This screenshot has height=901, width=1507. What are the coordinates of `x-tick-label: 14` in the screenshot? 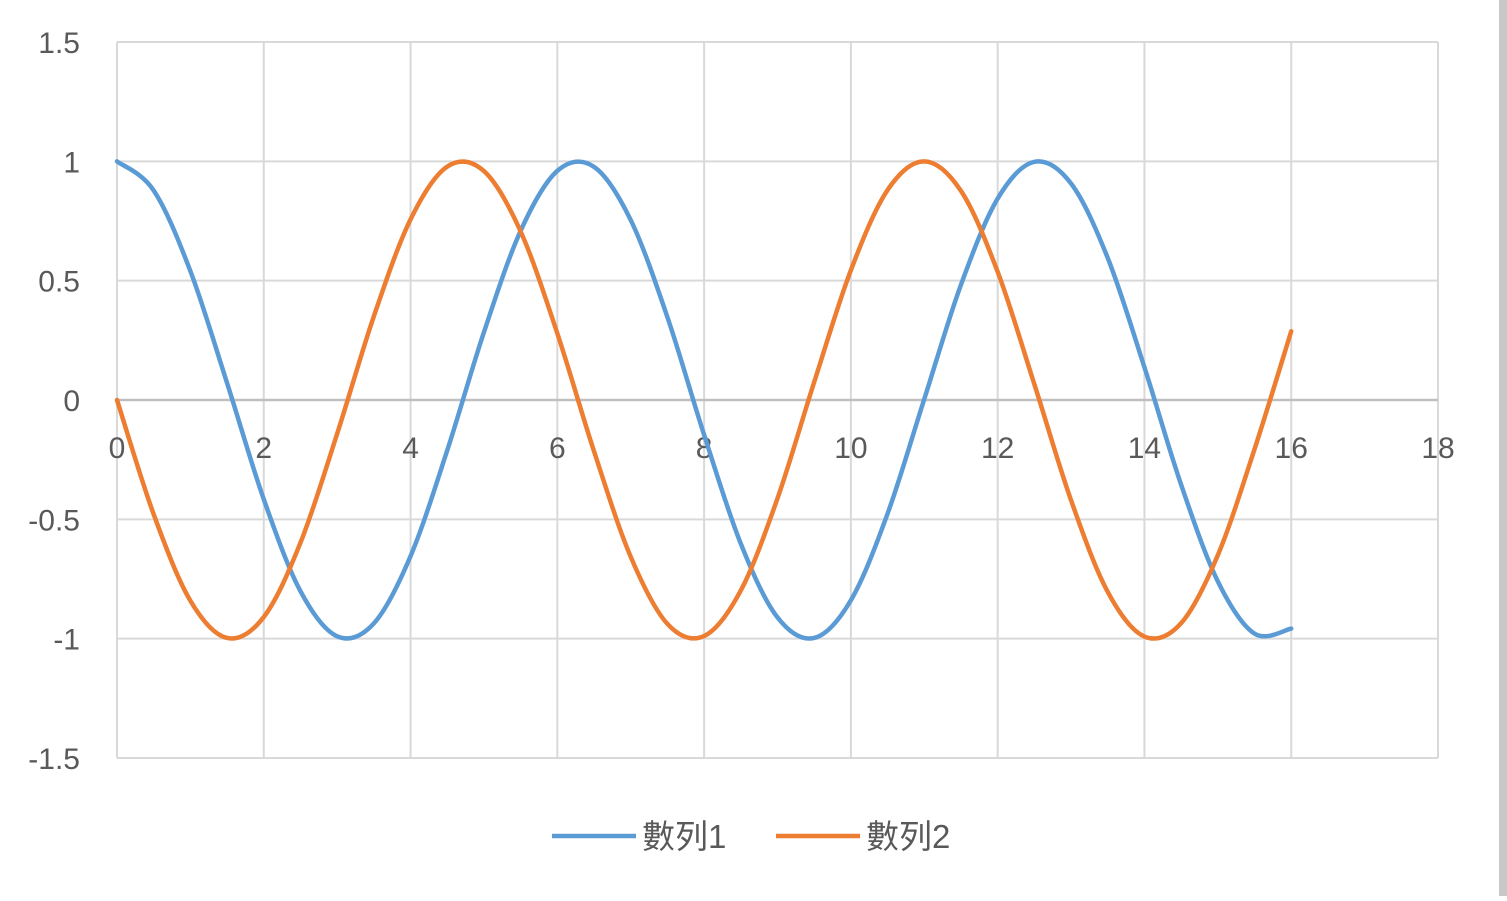 It's located at (1144, 448).